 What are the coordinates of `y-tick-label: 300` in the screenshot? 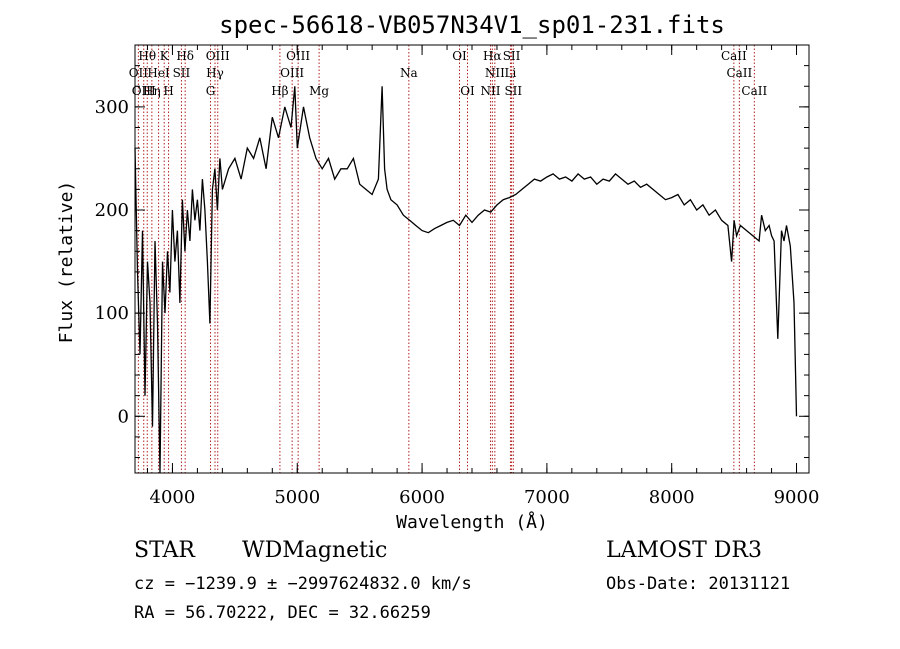 It's located at (112, 107).